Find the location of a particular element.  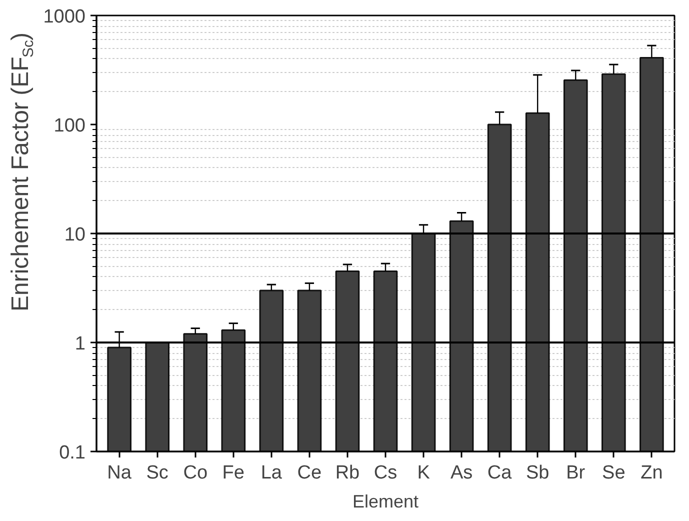

x-tick-label: K is located at coordinates (423, 473).